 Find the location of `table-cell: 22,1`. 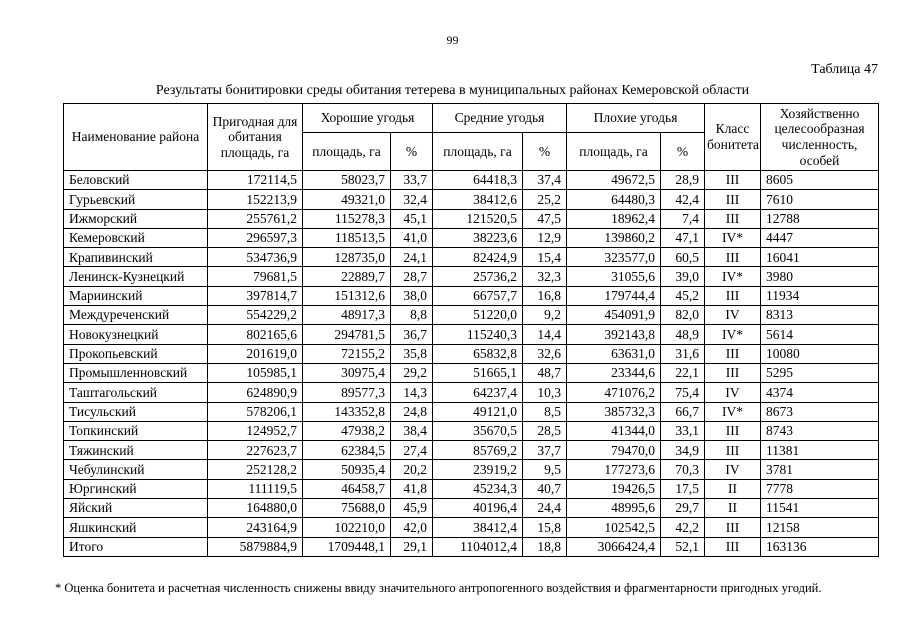

table-cell: 22,1 is located at coordinates (682, 373).